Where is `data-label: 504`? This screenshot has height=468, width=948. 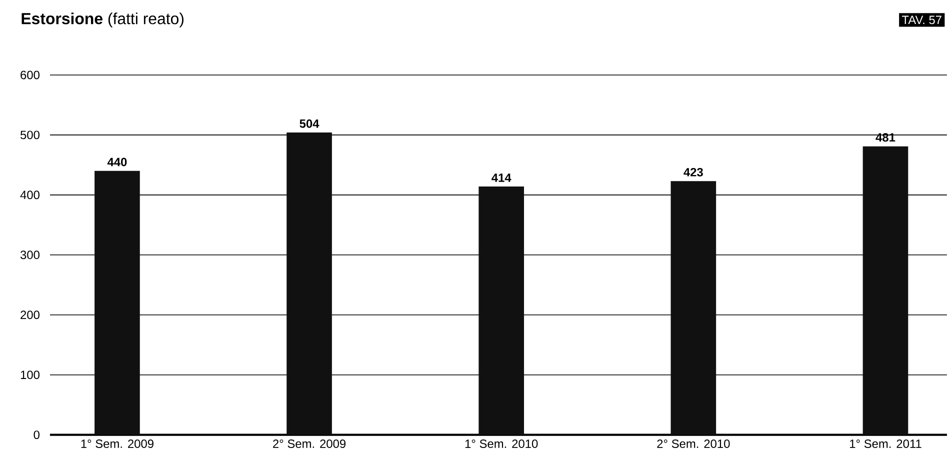 data-label: 504 is located at coordinates (310, 123).